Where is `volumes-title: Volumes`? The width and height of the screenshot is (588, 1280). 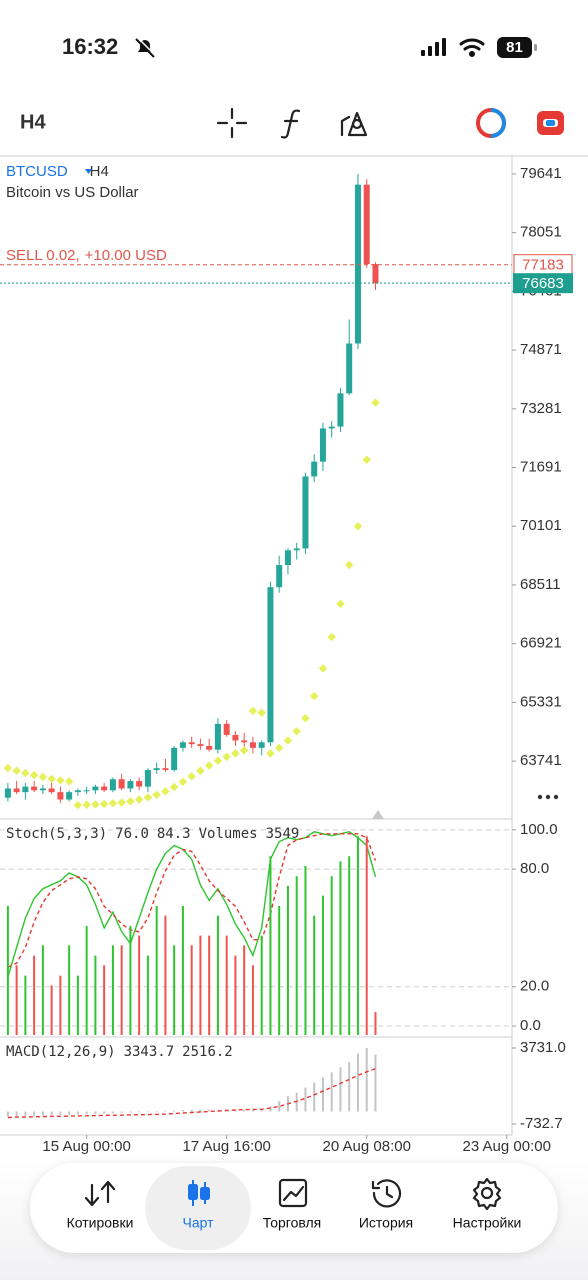
volumes-title: Volumes is located at coordinates (228, 834).